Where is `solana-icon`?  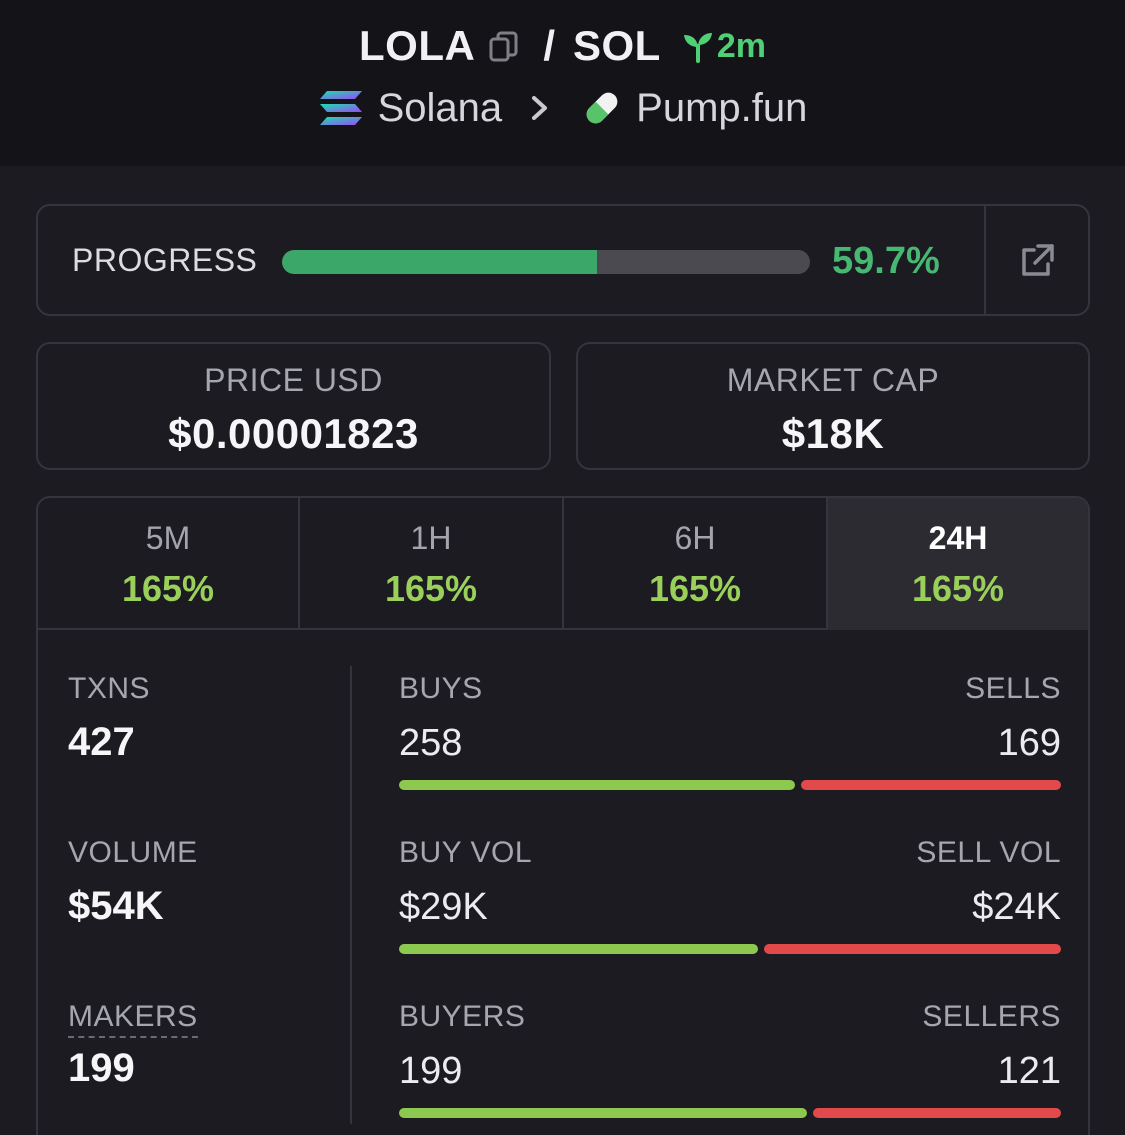 solana-icon is located at coordinates (341, 108).